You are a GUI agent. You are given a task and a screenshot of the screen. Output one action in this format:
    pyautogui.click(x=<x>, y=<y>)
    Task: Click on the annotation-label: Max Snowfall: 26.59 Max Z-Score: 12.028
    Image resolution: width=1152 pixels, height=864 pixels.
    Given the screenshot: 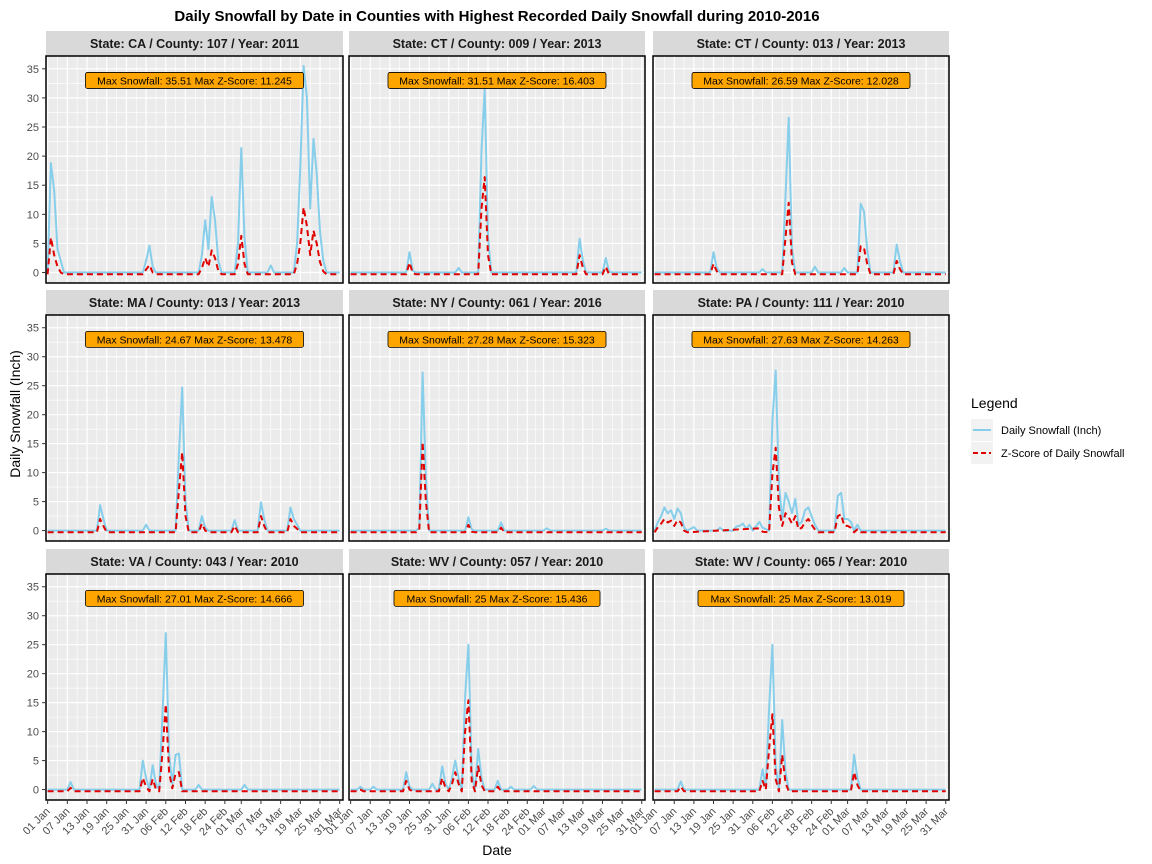 What is the action you would take?
    pyautogui.click(x=801, y=81)
    